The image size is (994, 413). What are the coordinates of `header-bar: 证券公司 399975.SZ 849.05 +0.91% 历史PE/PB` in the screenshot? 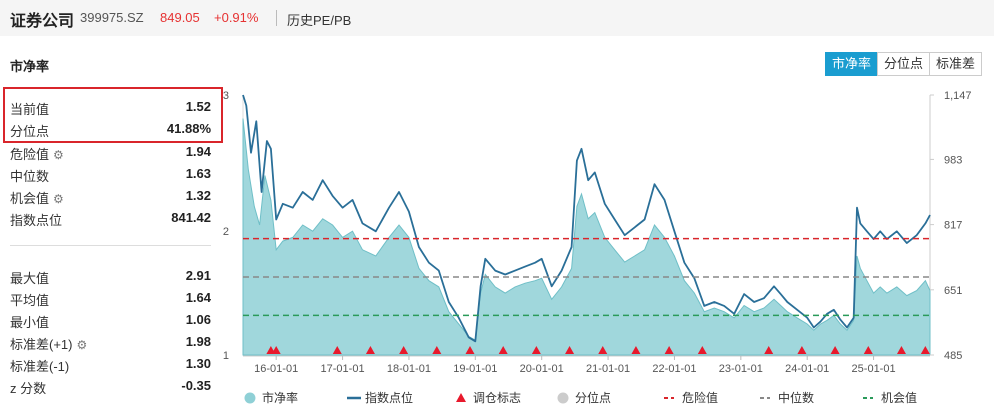 It's located at (497, 18).